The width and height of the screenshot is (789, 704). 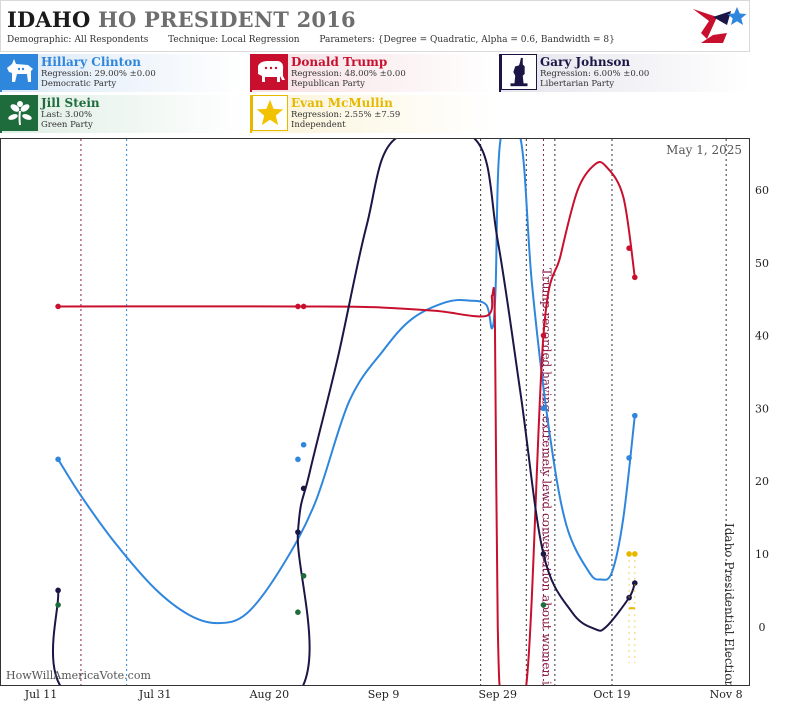 What do you see at coordinates (328, 84) in the screenshot?
I see `candidate-party: Republican Party` at bounding box center [328, 84].